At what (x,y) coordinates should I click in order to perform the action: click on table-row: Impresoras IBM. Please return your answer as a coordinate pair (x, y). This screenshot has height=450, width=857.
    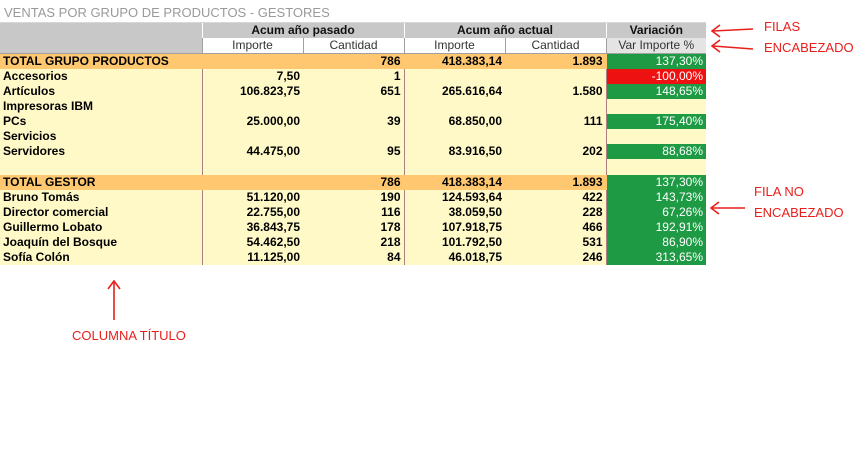
    Looking at the image, I should click on (353, 106).